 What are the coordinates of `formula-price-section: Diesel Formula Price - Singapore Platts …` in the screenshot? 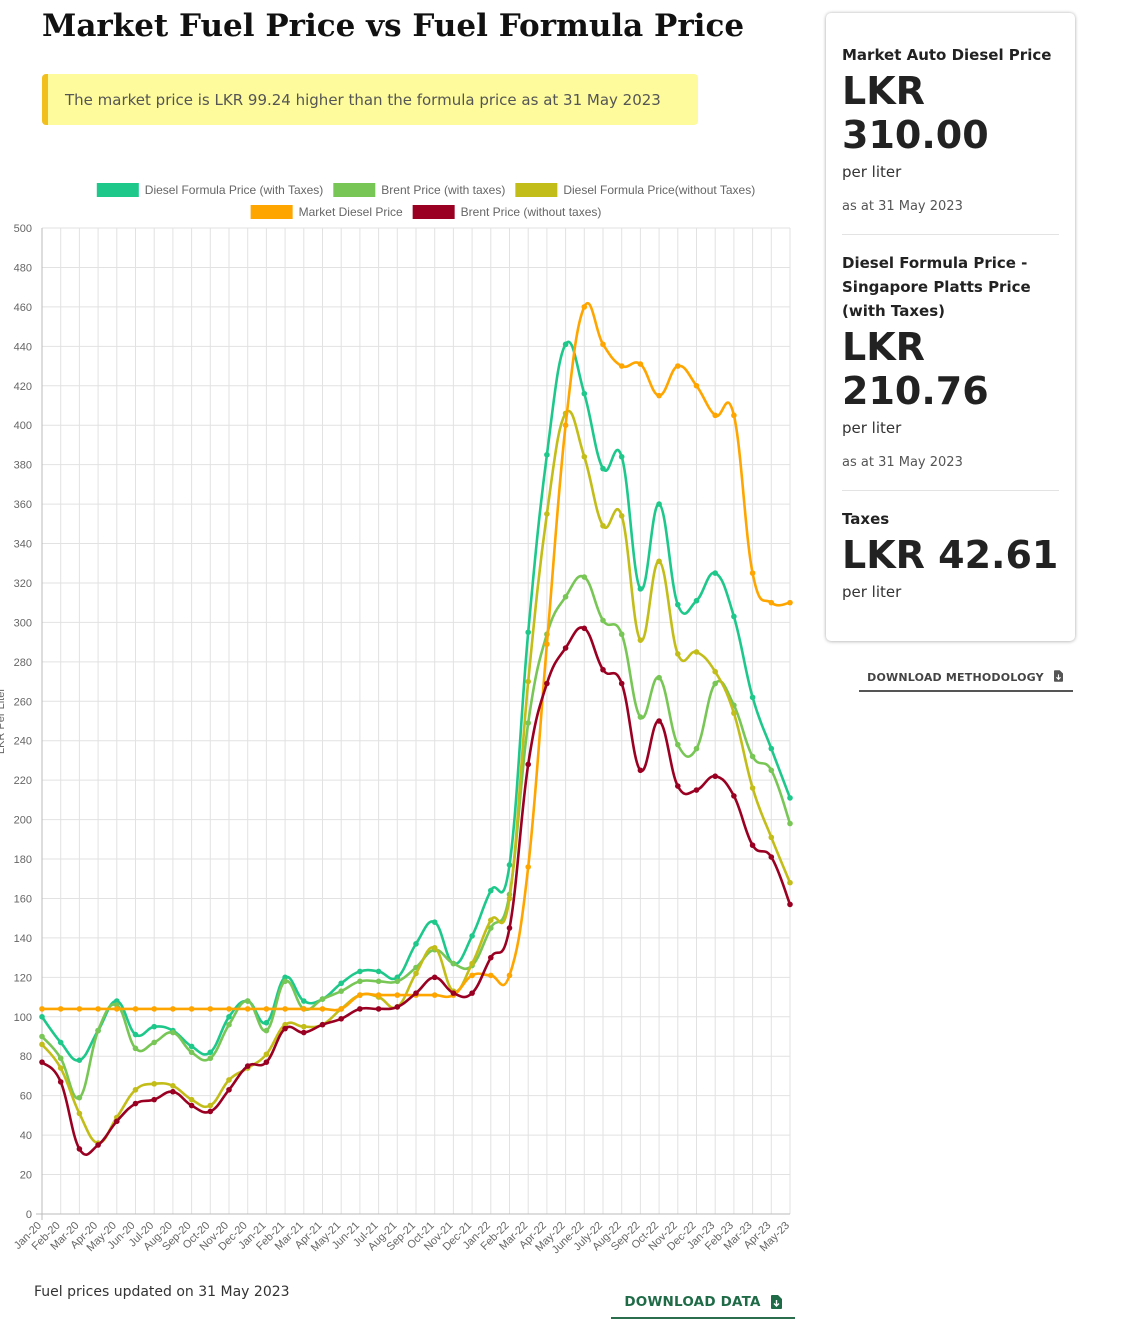 It's located at (950, 371).